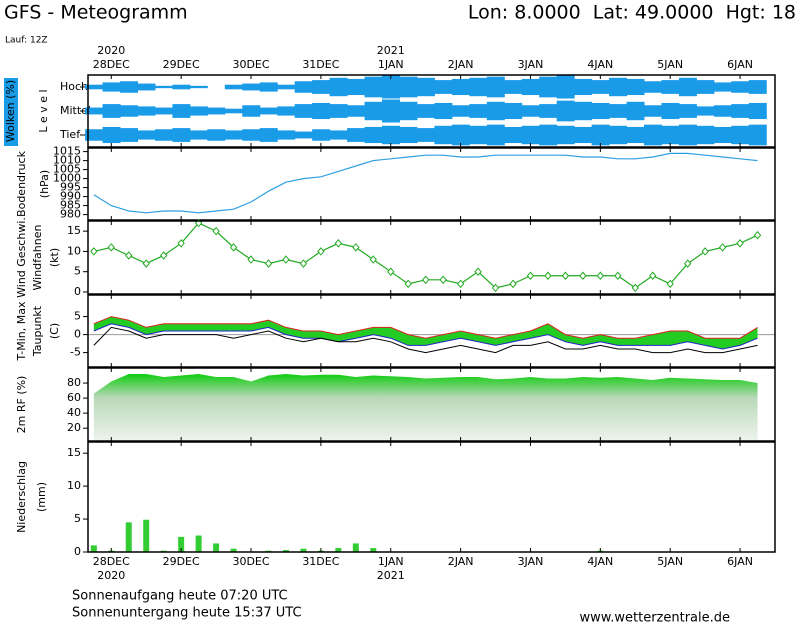  Describe the element at coordinates (74, 250) in the screenshot. I see `y-tick-label: 10` at that location.